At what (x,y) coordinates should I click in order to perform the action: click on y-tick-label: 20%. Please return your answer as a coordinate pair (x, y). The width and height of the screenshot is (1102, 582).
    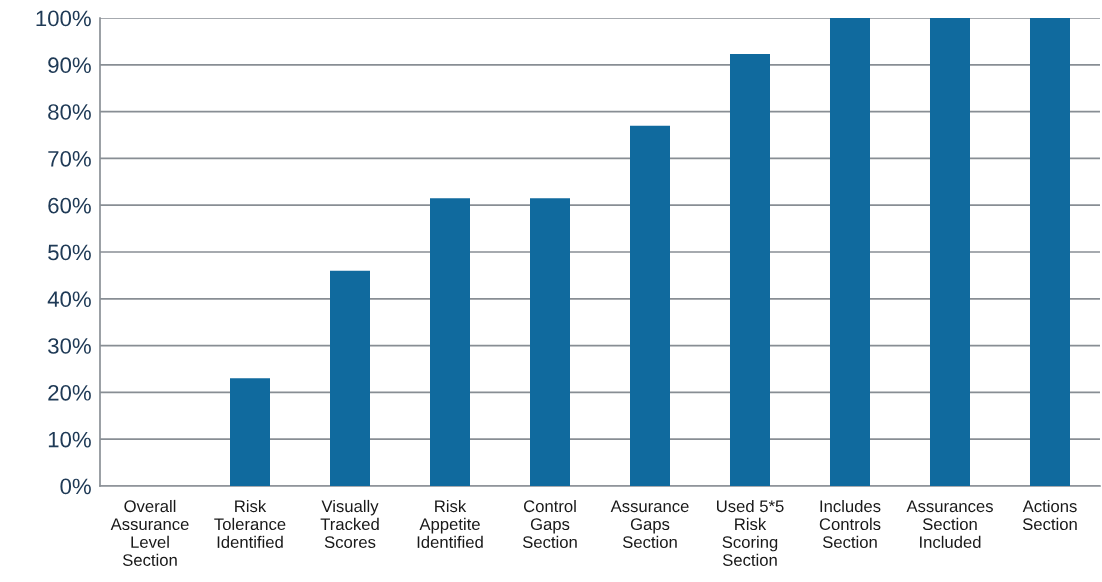
    Looking at the image, I should click on (69, 392).